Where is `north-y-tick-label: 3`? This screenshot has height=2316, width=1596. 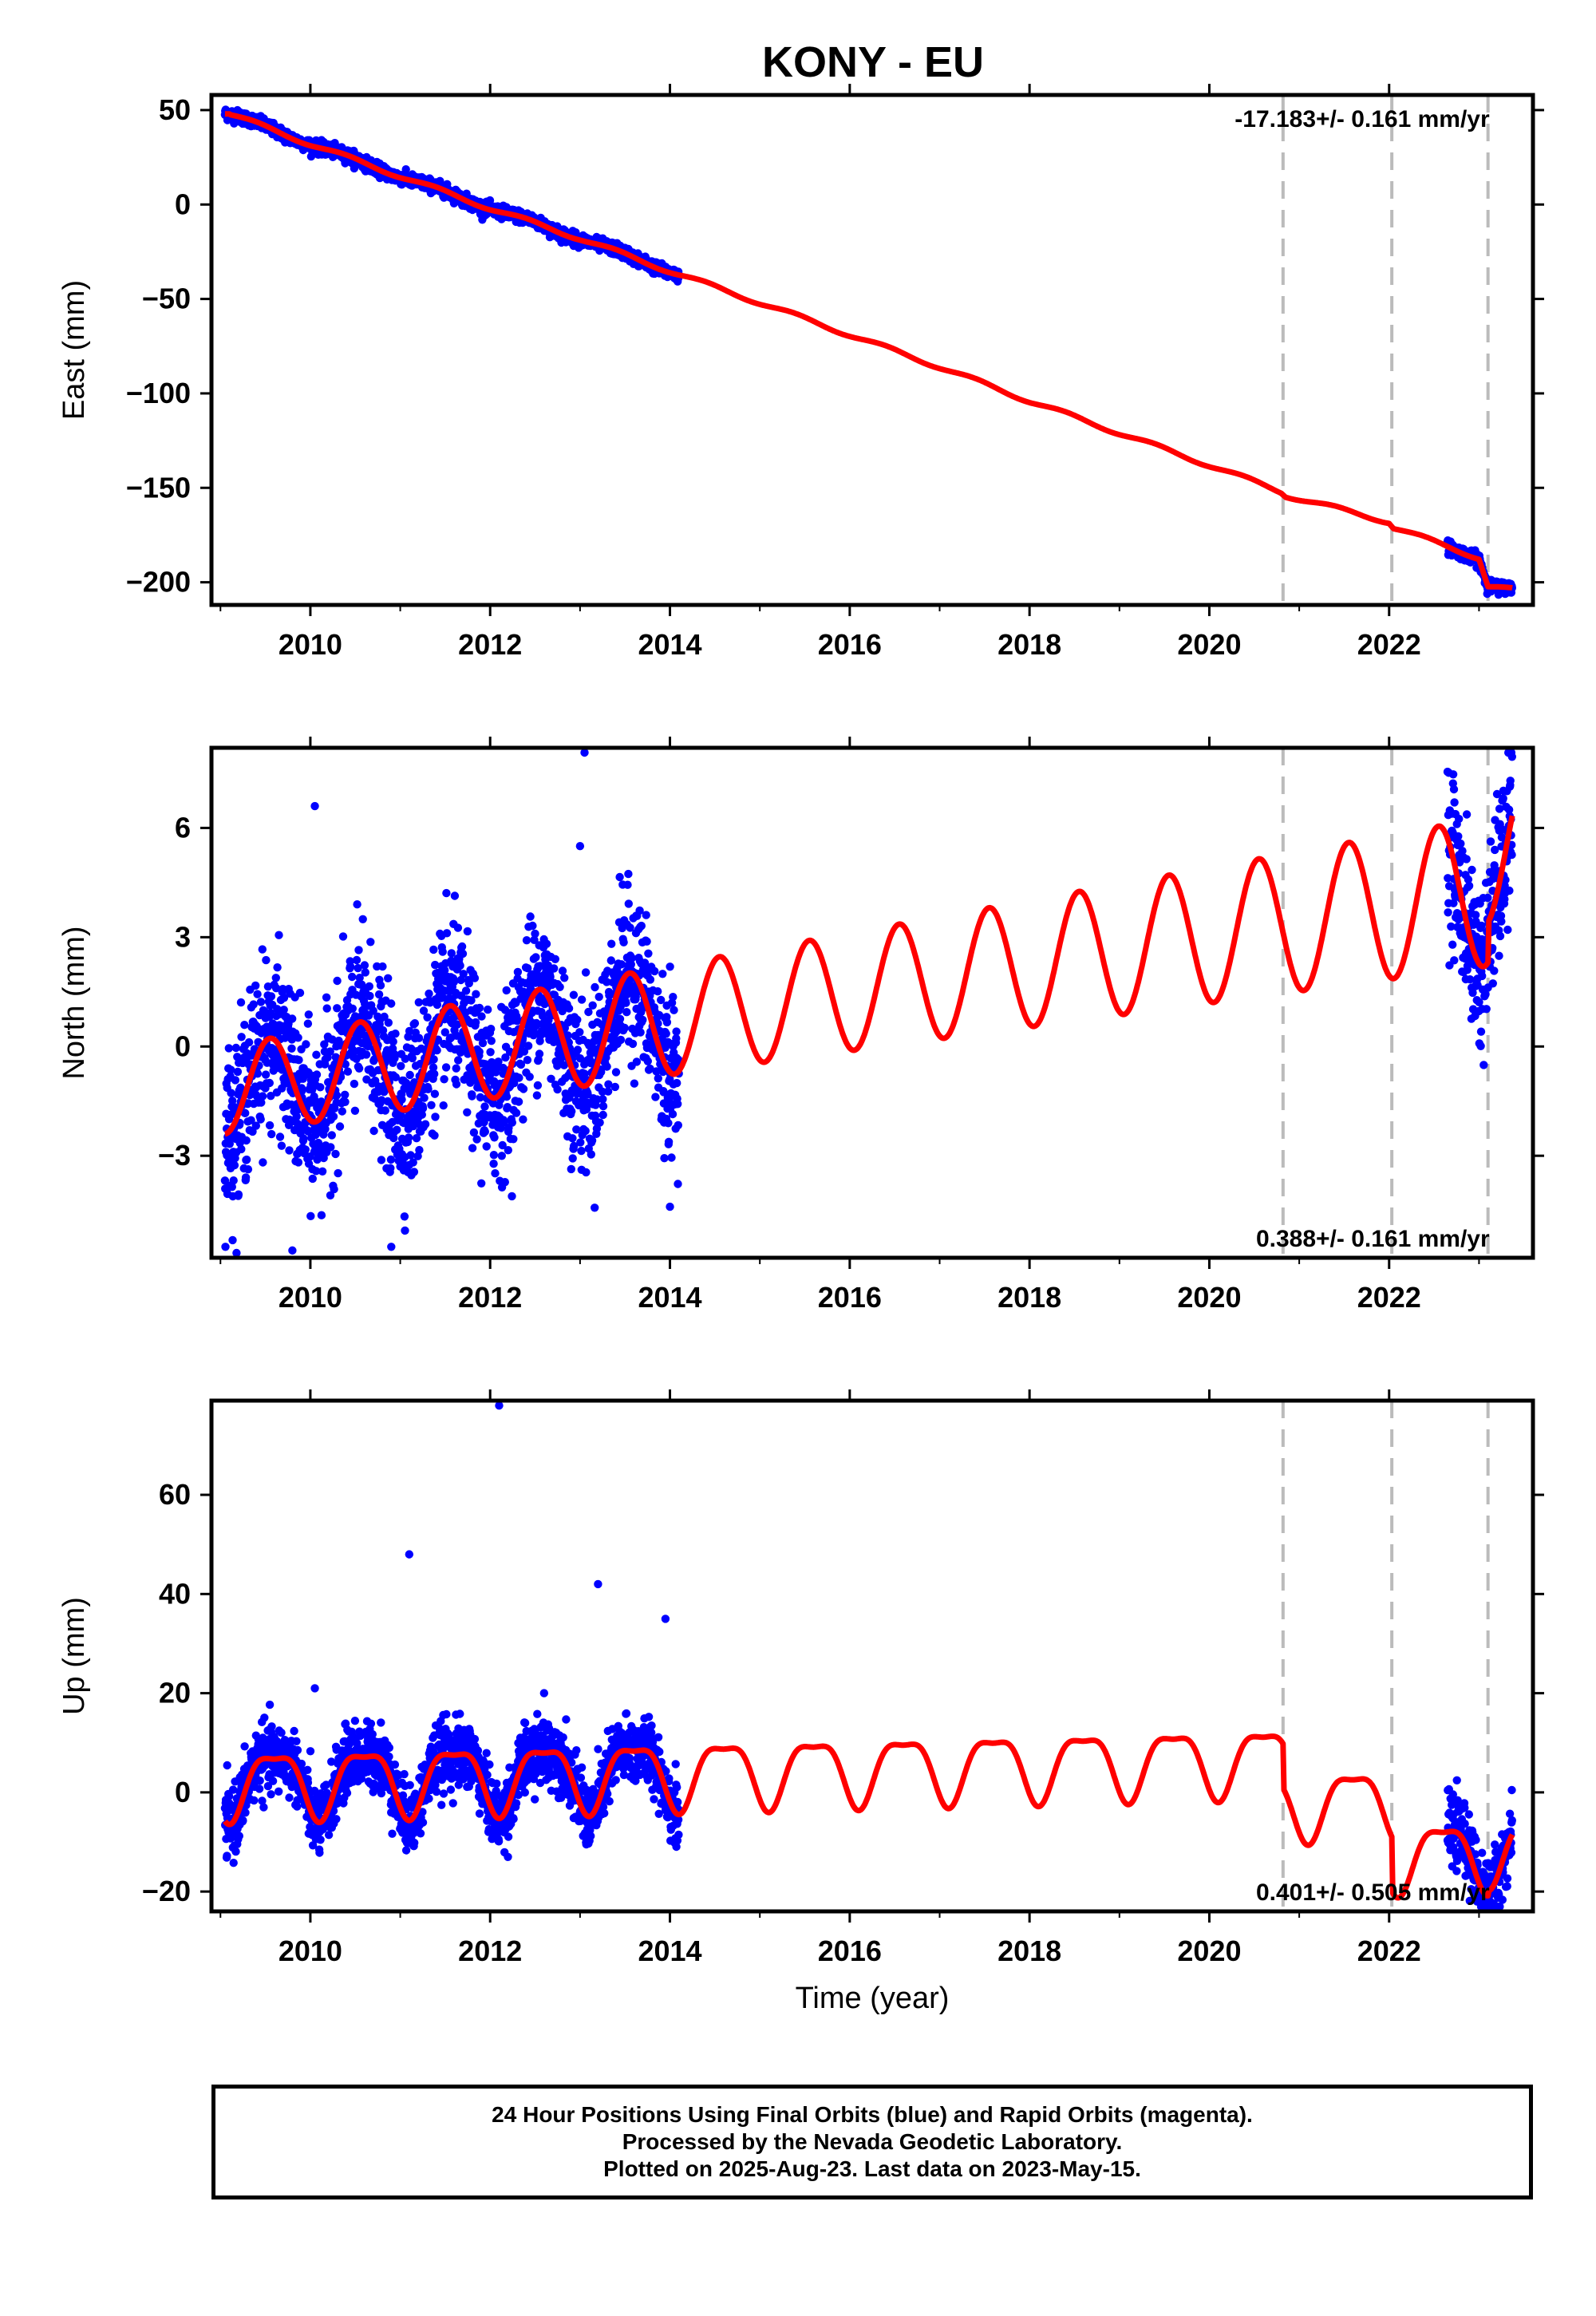 north-y-tick-label: 3 is located at coordinates (183, 937).